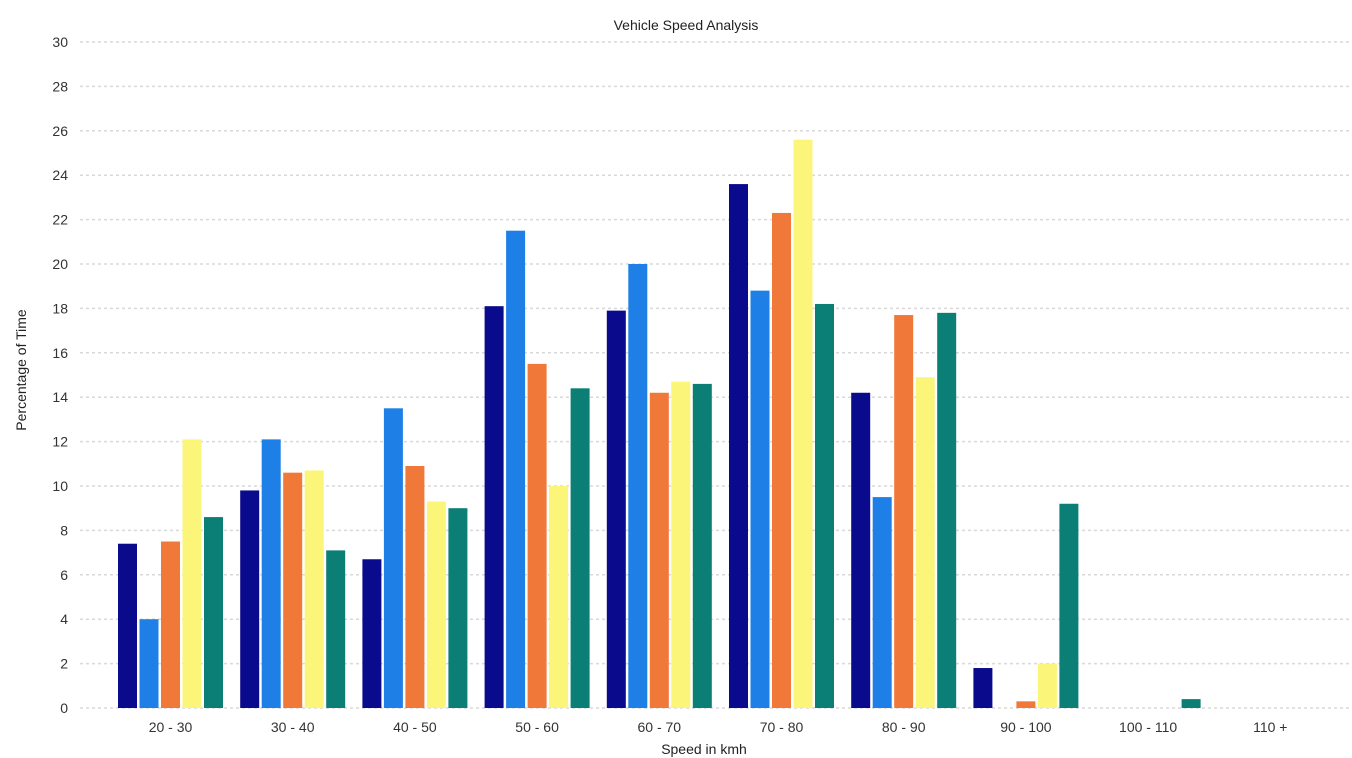 This screenshot has width=1352, height=758. I want to click on x-tick-label: 100 - 110, so click(1148, 727).